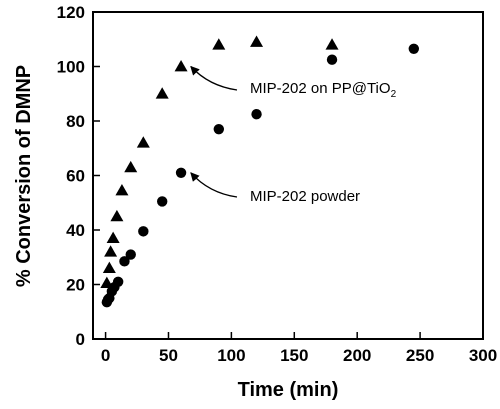  Describe the element at coordinates (75, 285) in the screenshot. I see `y-tick-label: 20` at that location.